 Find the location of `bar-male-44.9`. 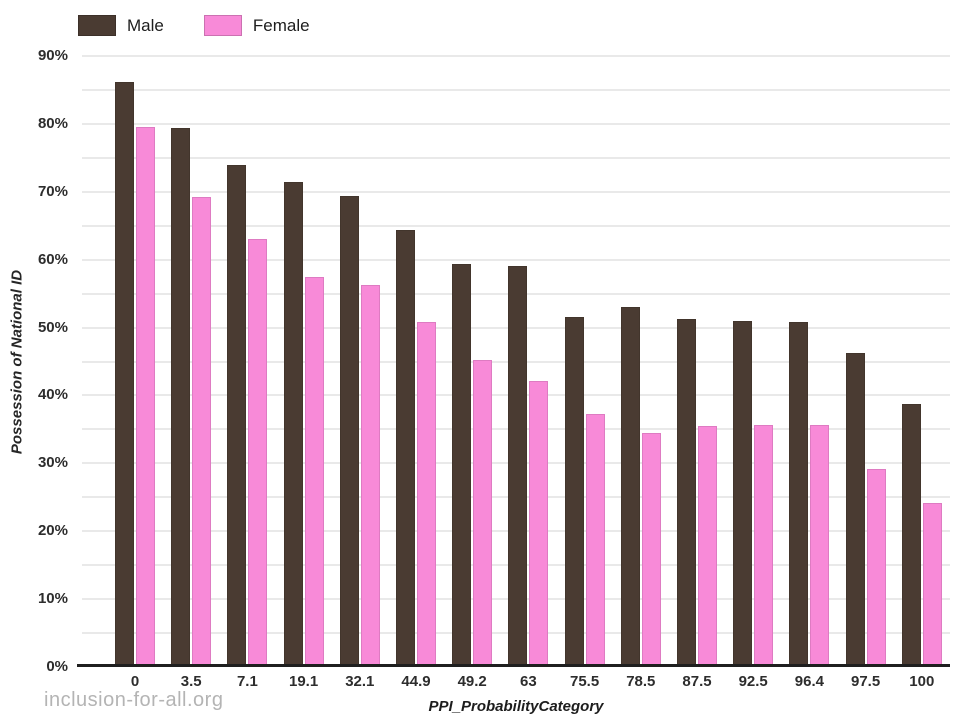

bar-male-44.9 is located at coordinates (405, 448).